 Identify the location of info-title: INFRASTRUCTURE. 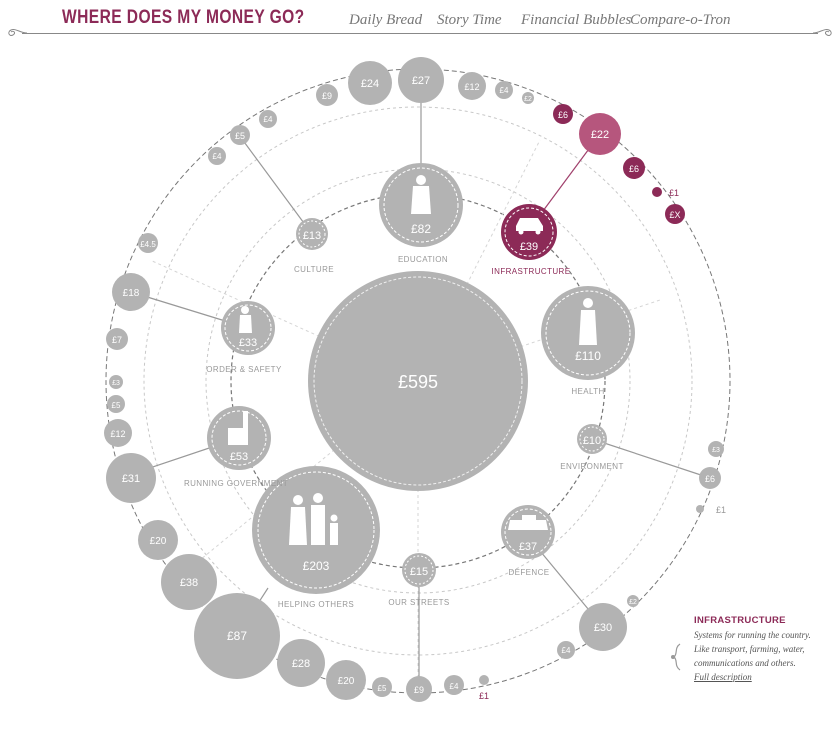
(740, 620).